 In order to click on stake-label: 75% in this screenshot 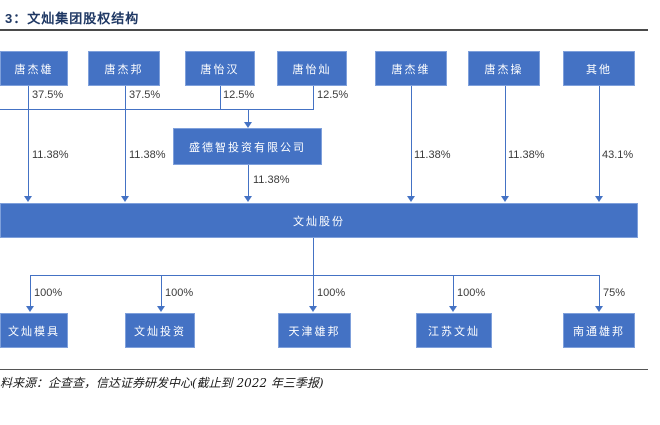, I will do `click(614, 293)`.